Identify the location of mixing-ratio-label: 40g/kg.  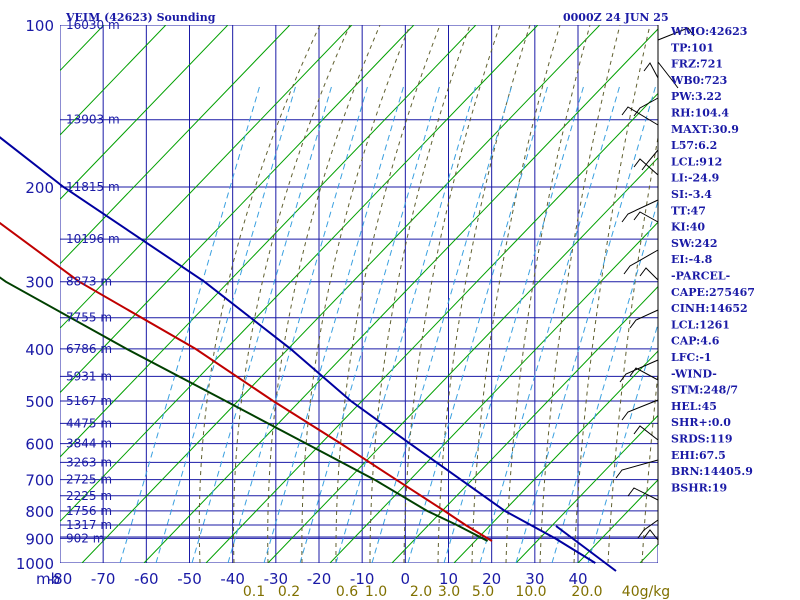
(646, 592).